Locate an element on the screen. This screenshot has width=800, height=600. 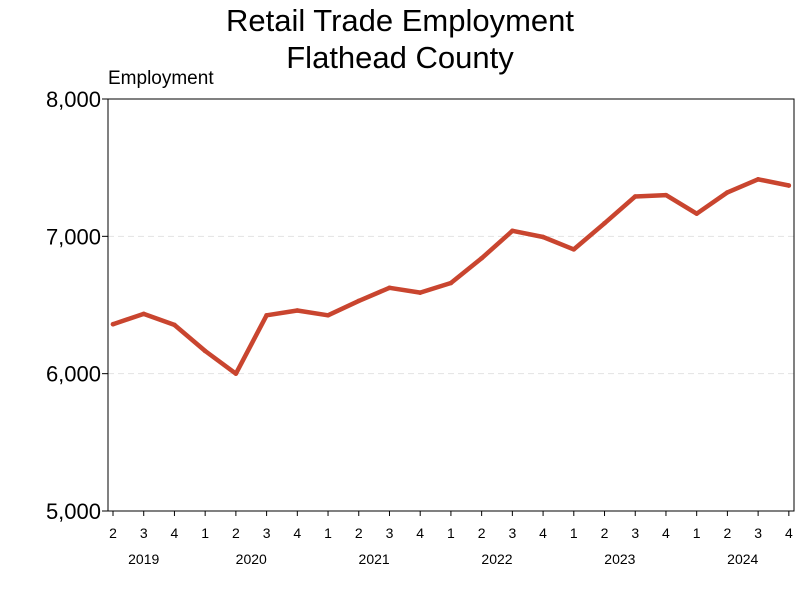
x-year-label: 2021 is located at coordinates (374, 559).